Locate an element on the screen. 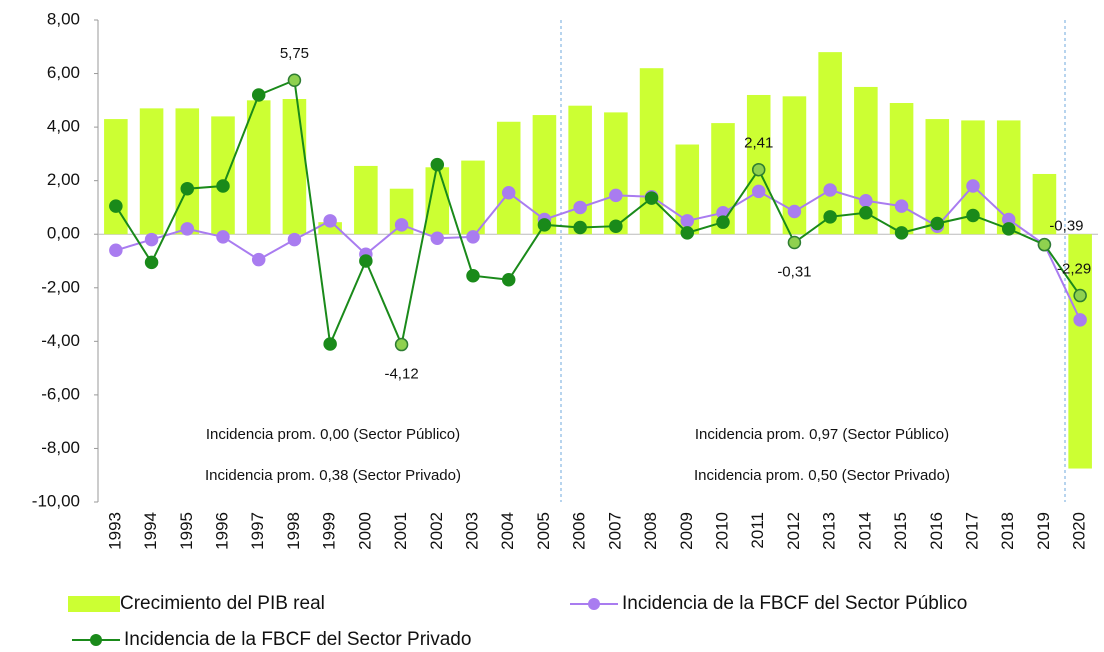 The height and width of the screenshot is (652, 1104). x-tick-label: 1993 is located at coordinates (114, 531).